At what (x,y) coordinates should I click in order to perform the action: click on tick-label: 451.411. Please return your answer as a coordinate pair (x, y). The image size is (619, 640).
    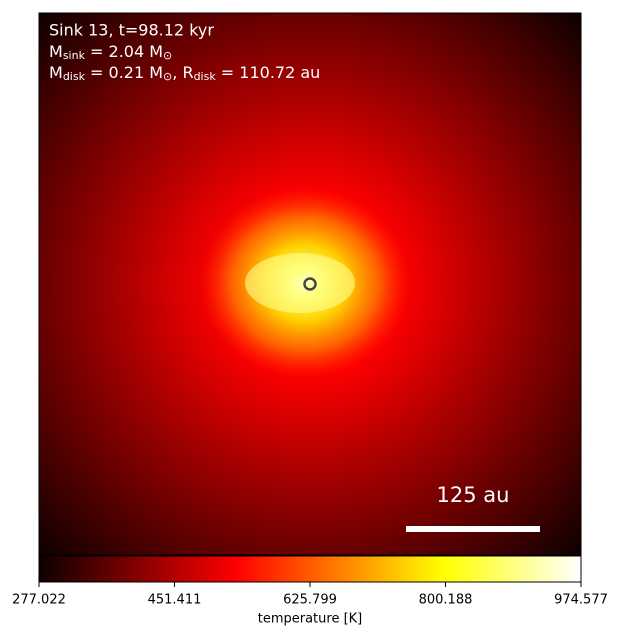
    Looking at the image, I should click on (175, 600).